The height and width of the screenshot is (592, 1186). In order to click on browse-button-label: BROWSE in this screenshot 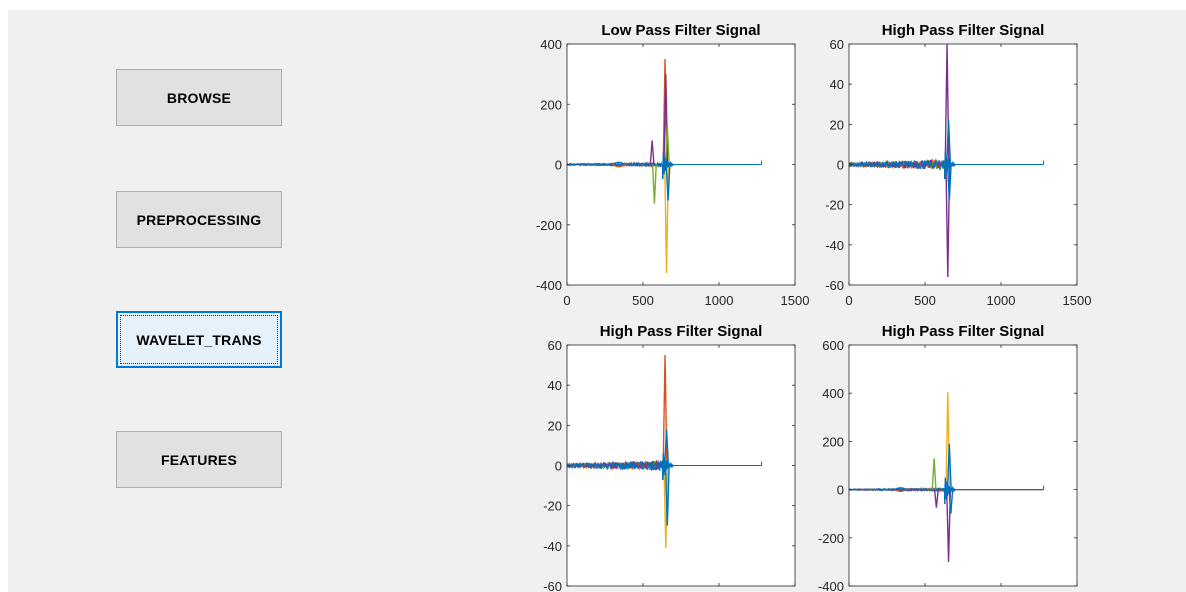, I will do `click(199, 97)`.